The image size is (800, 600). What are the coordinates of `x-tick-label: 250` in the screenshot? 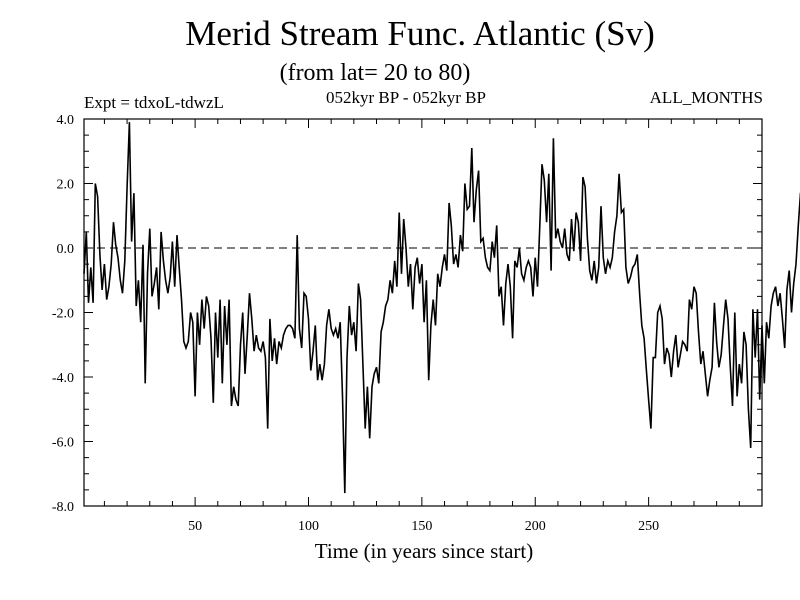 It's located at (648, 526).